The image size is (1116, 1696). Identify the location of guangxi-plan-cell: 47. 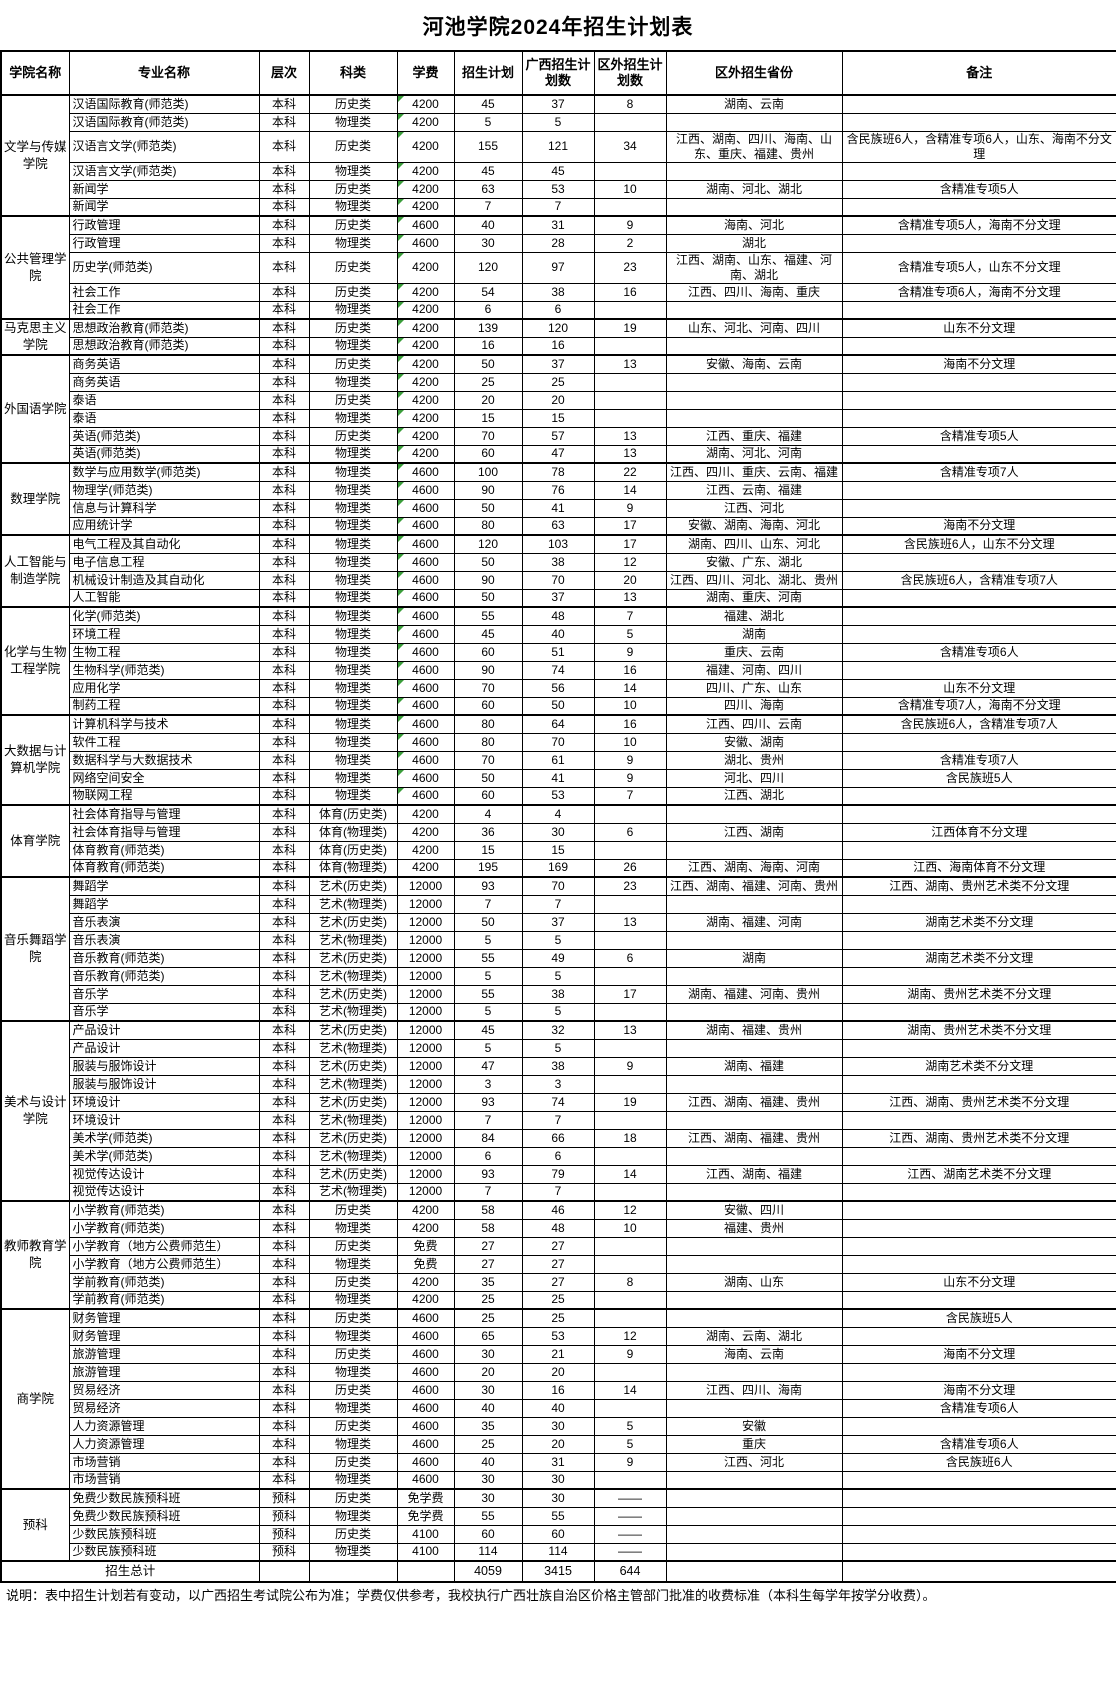
(558, 454).